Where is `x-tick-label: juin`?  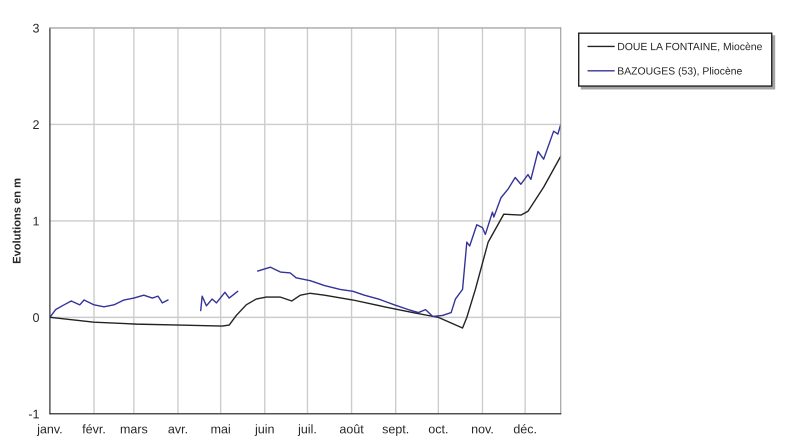 x-tick-label: juin is located at coordinates (264, 430).